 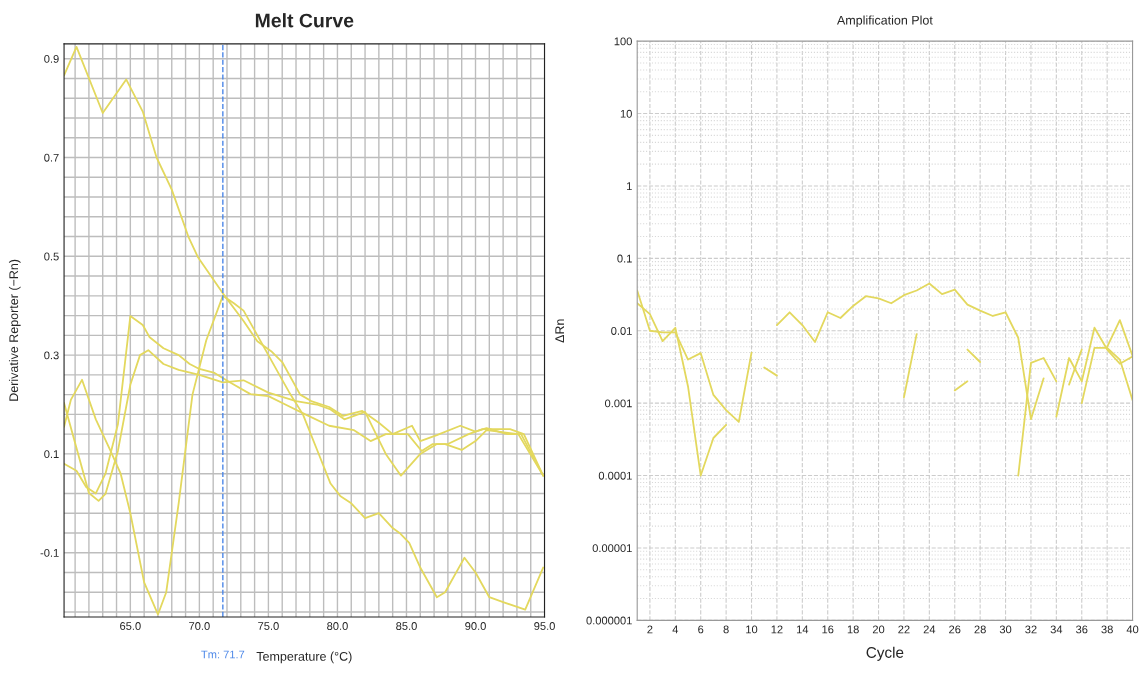 I want to click on x-tick-label: 26, so click(x=955, y=629).